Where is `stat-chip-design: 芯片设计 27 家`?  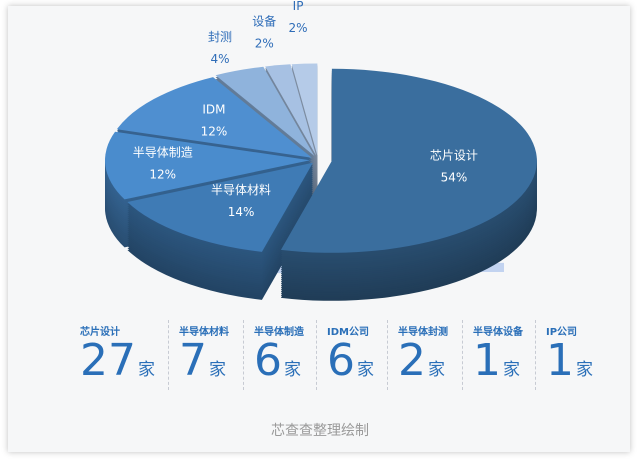
stat-chip-design: 芯片设计 27 家 is located at coordinates (124, 355).